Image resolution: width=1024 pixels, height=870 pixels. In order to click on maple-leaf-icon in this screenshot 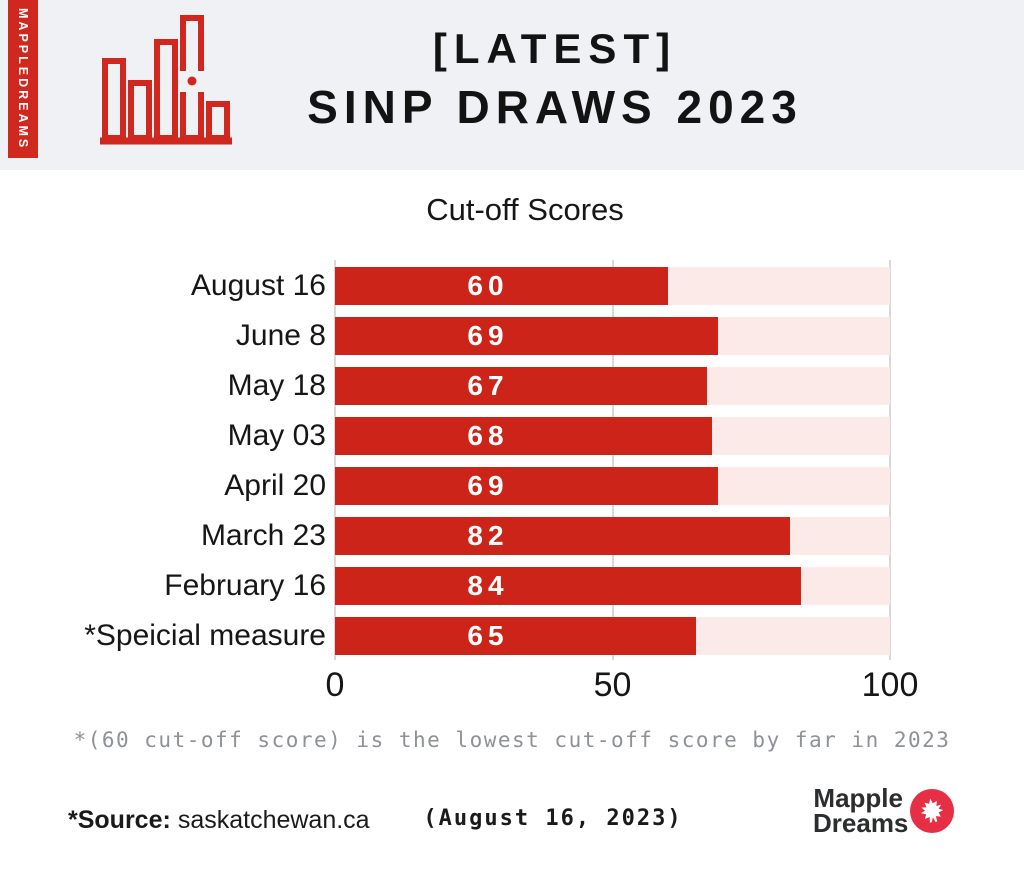, I will do `click(932, 811)`.